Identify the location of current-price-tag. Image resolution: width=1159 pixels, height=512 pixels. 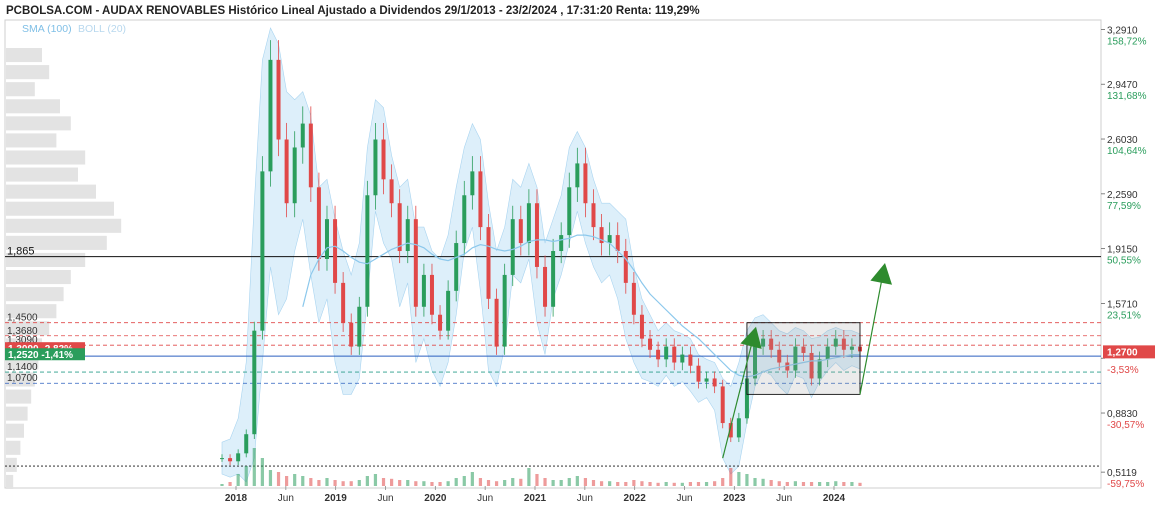
(1129, 352).